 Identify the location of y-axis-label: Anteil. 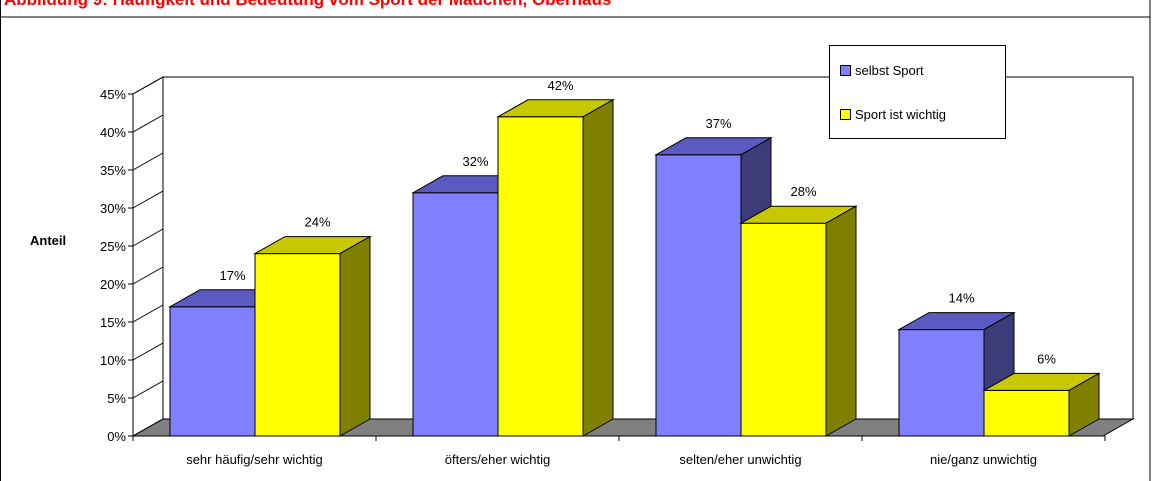
(48, 240).